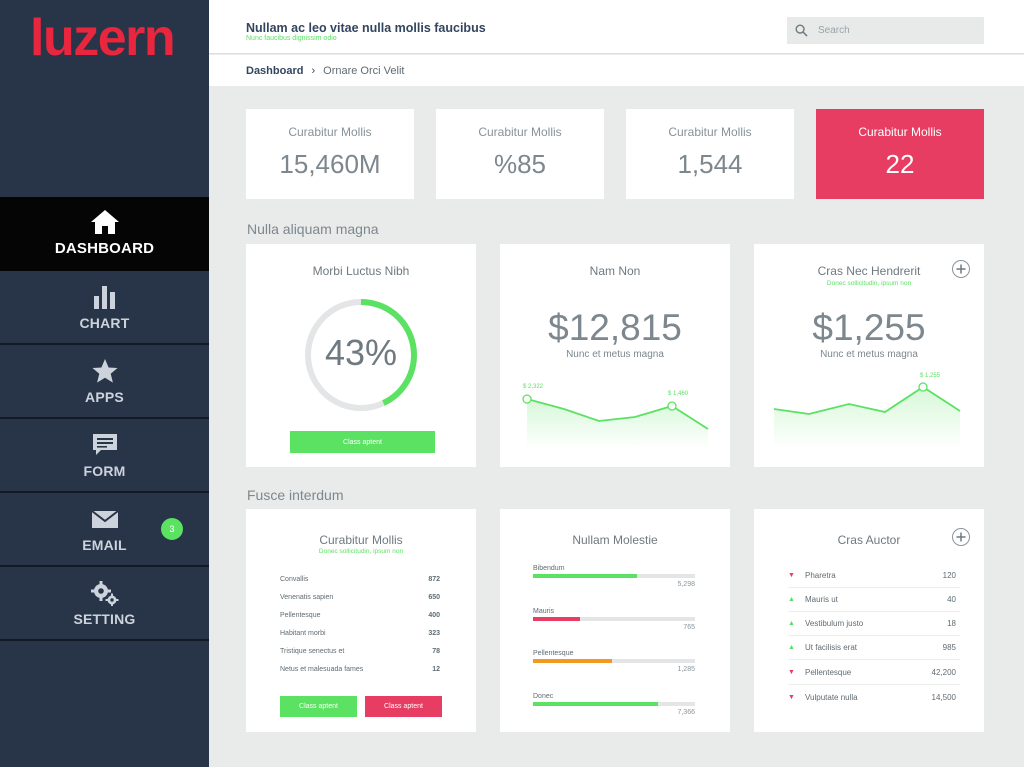  Describe the element at coordinates (307, 597) in the screenshot. I see `list-item-name: Venenatis sapien` at that location.